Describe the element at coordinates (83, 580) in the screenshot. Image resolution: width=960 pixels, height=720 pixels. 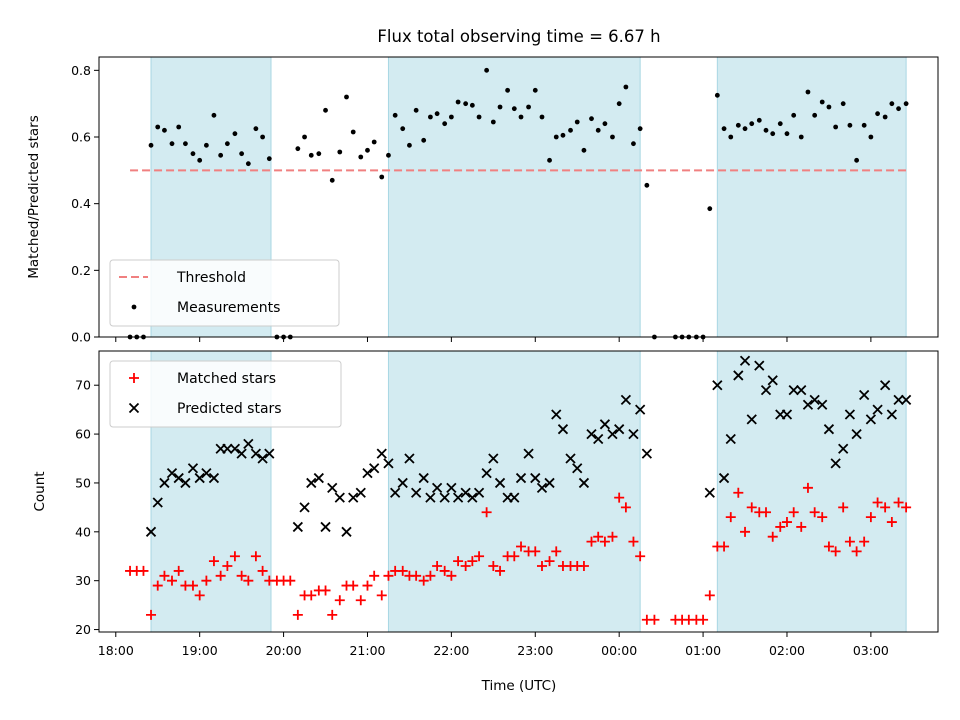
I see `y-tick-label: 30` at that location.